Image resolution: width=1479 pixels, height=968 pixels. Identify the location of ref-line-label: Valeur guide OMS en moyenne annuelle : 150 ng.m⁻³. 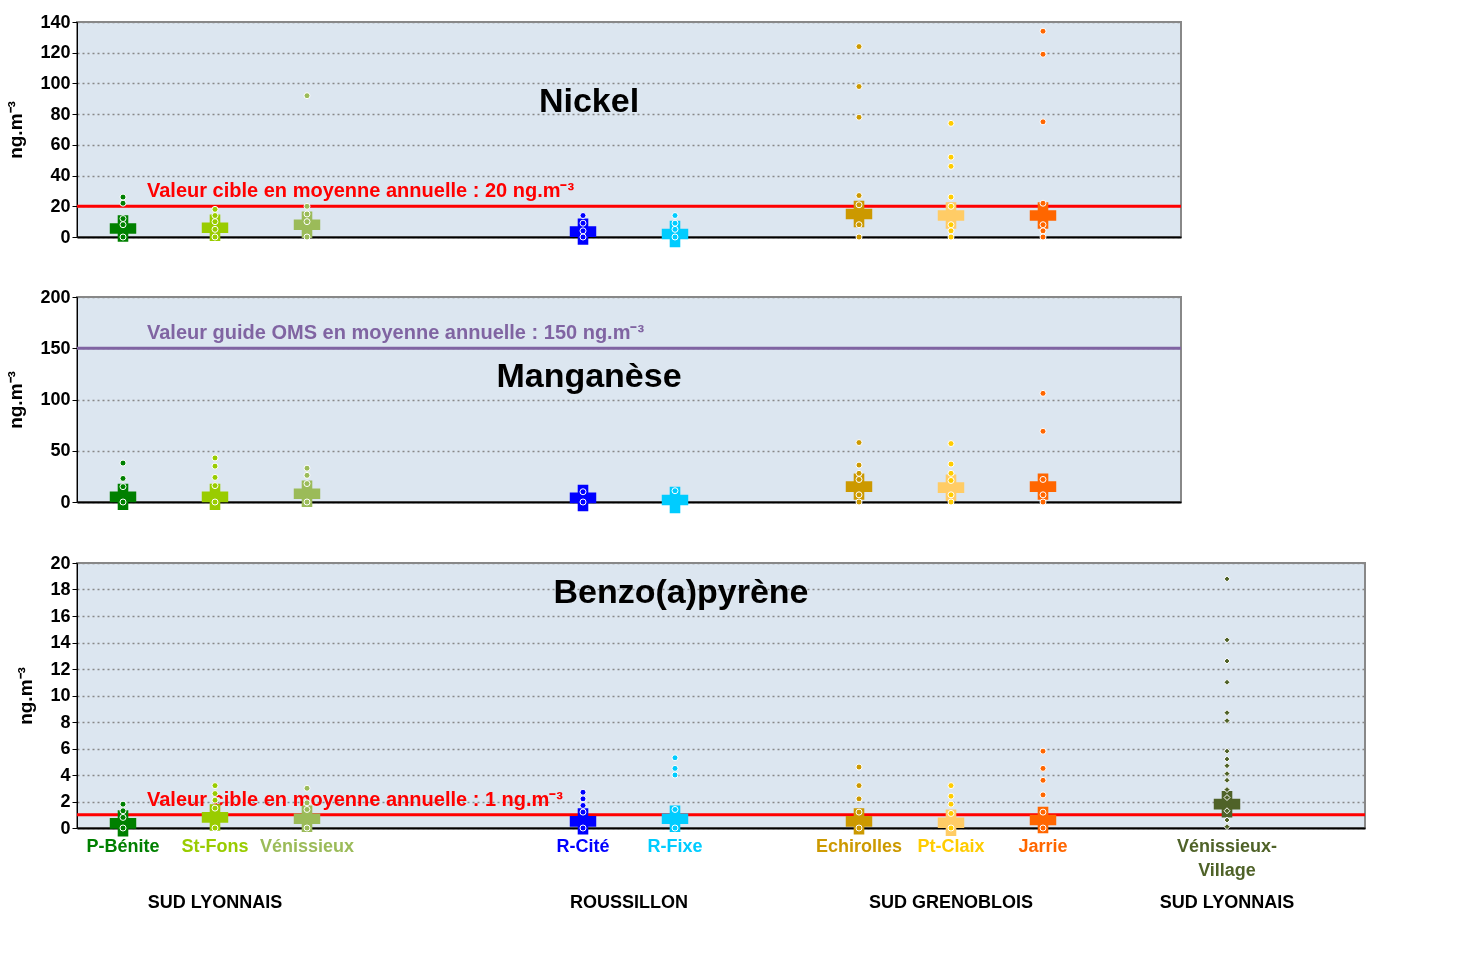
(396, 332).